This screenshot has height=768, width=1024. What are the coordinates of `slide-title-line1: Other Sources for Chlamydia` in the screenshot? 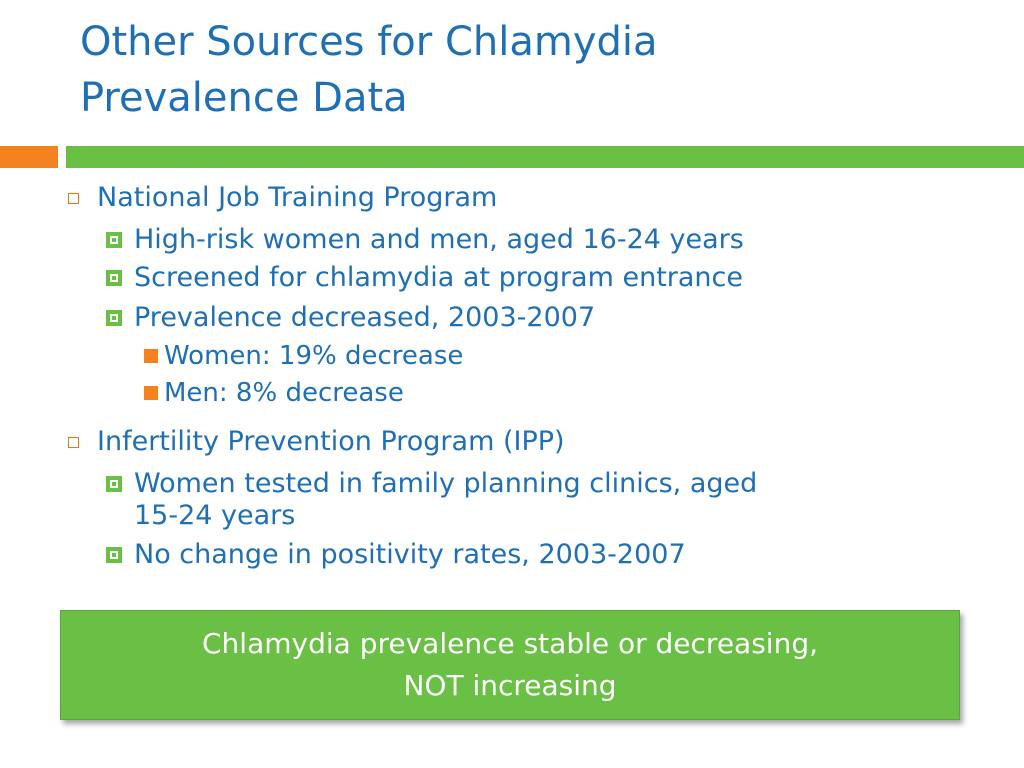 It's located at (369, 42).